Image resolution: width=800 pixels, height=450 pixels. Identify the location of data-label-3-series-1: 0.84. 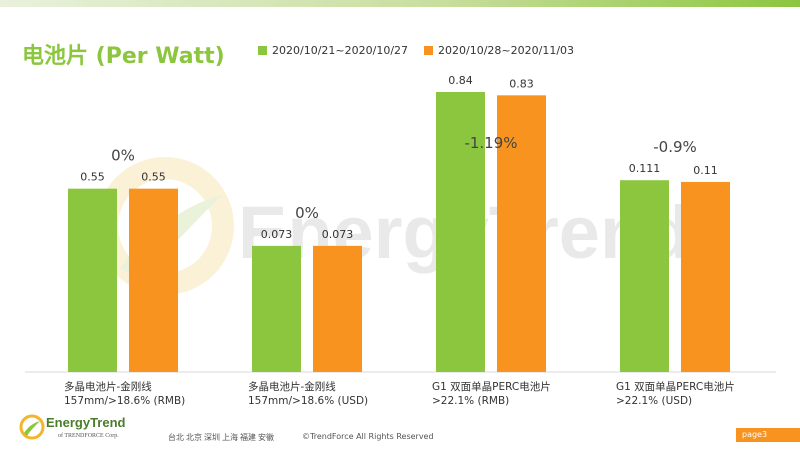
(460, 80).